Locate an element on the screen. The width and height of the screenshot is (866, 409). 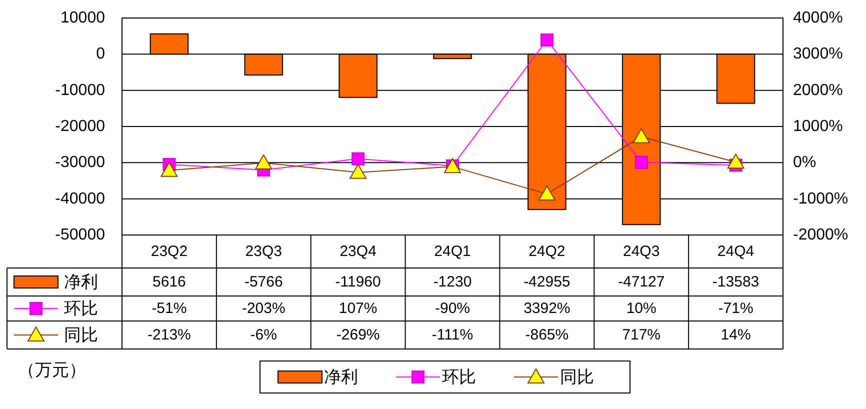
y2-tick-label: 2000% is located at coordinates (818, 90).